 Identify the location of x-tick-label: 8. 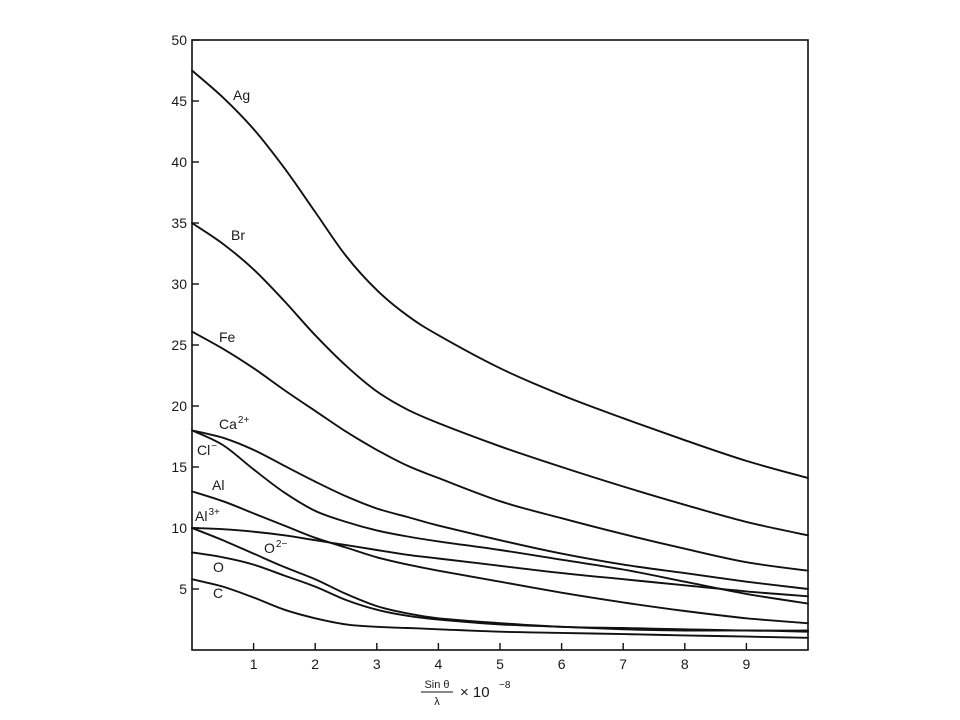
(685, 664).